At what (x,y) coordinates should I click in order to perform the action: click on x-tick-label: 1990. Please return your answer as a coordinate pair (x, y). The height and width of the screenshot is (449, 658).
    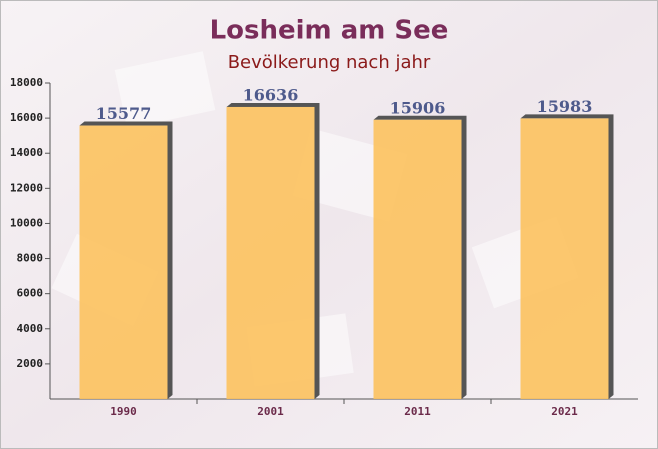
    Looking at the image, I should click on (123, 411).